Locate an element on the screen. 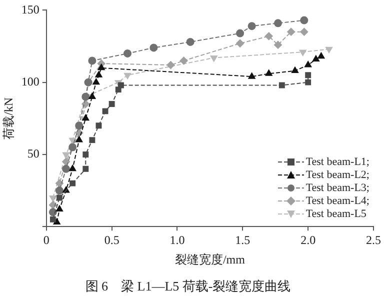  text: 图 6 梁 L1—L5 荷载-裂缝宽度曲线 is located at coordinates (188, 286).